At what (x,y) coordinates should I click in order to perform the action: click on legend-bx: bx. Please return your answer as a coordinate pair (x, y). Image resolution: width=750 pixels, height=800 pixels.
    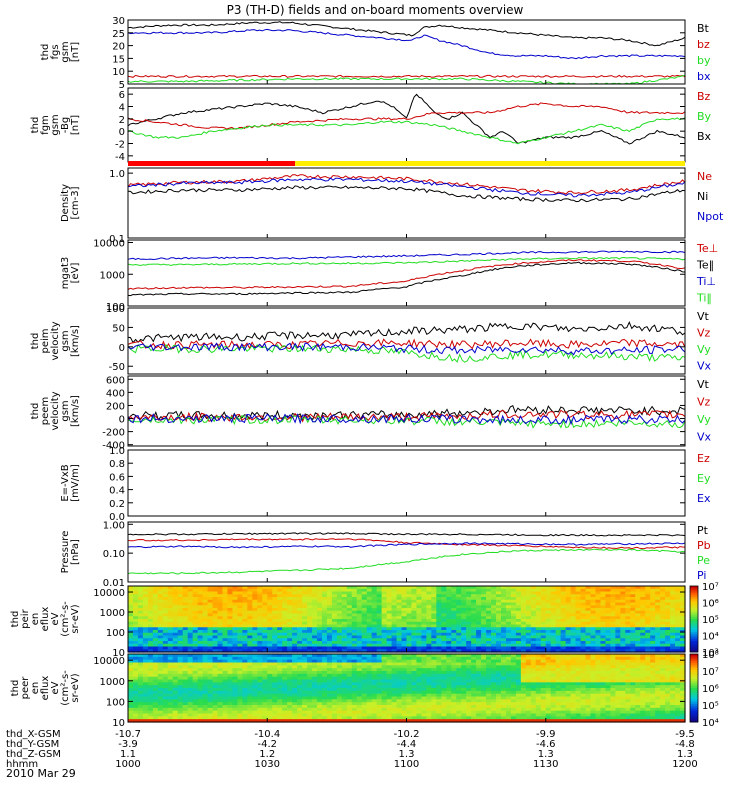
    Looking at the image, I should click on (704, 76).